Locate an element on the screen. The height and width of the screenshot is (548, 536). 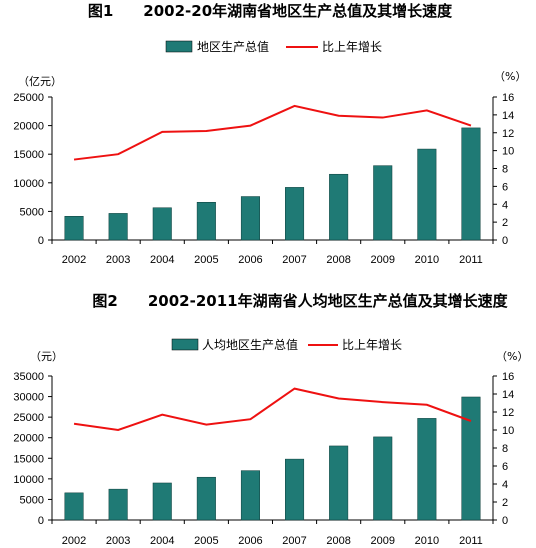
chart-title: 图2 2002-2011年湖南省人均地区生产总值及其增长速度 is located at coordinates (300, 301).